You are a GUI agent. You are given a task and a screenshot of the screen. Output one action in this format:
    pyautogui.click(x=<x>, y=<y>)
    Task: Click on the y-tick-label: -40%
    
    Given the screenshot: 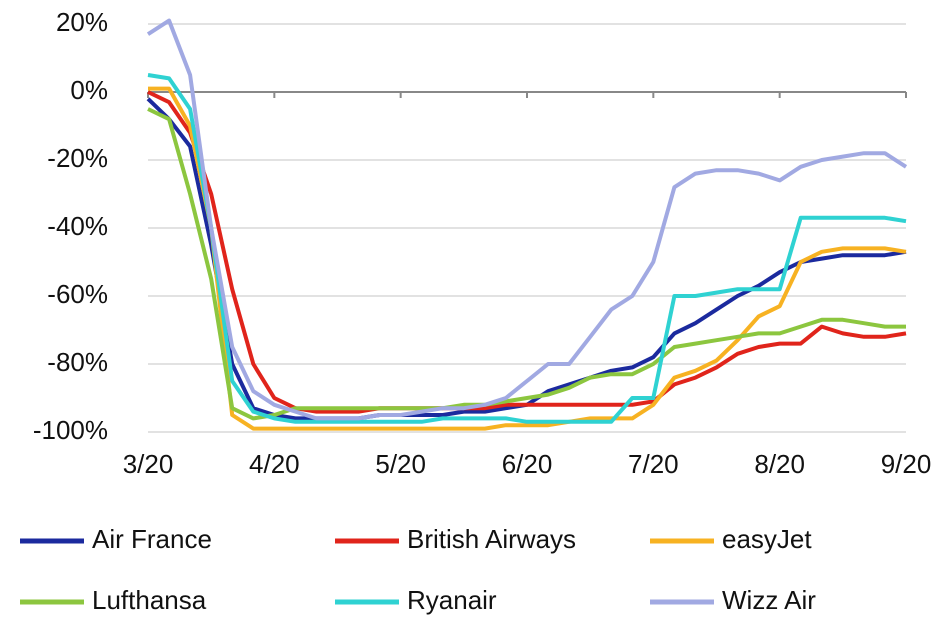 What is the action you would take?
    pyautogui.click(x=77, y=226)
    